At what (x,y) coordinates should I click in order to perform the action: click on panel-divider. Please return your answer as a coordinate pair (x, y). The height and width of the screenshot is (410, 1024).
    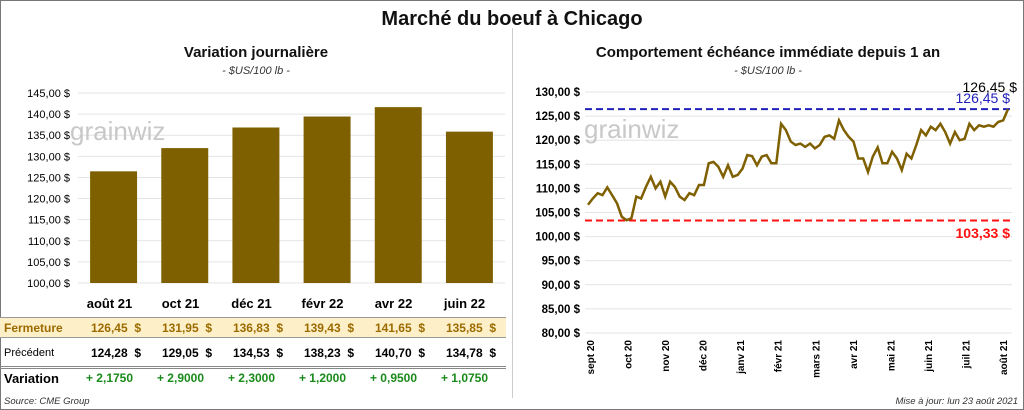
    Looking at the image, I should click on (512, 213).